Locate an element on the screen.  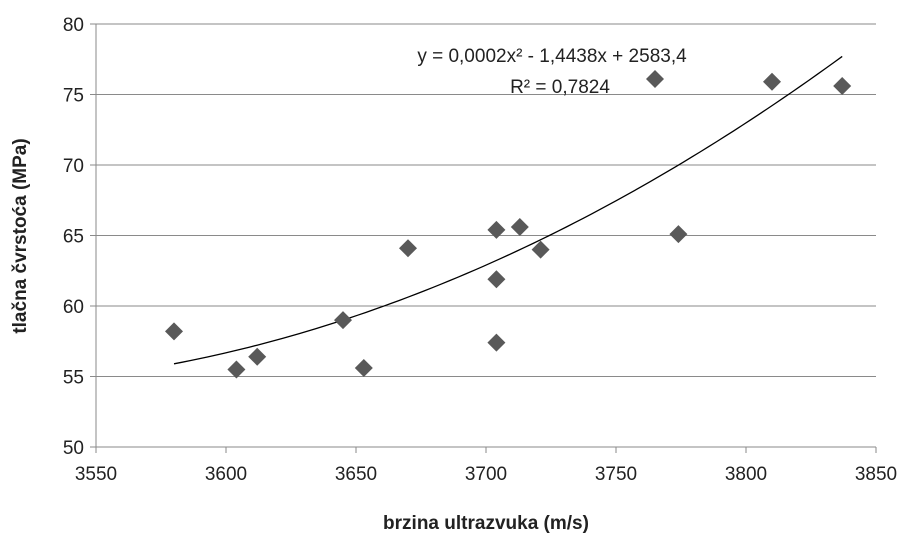
x-tick-label: 3600 is located at coordinates (226, 474).